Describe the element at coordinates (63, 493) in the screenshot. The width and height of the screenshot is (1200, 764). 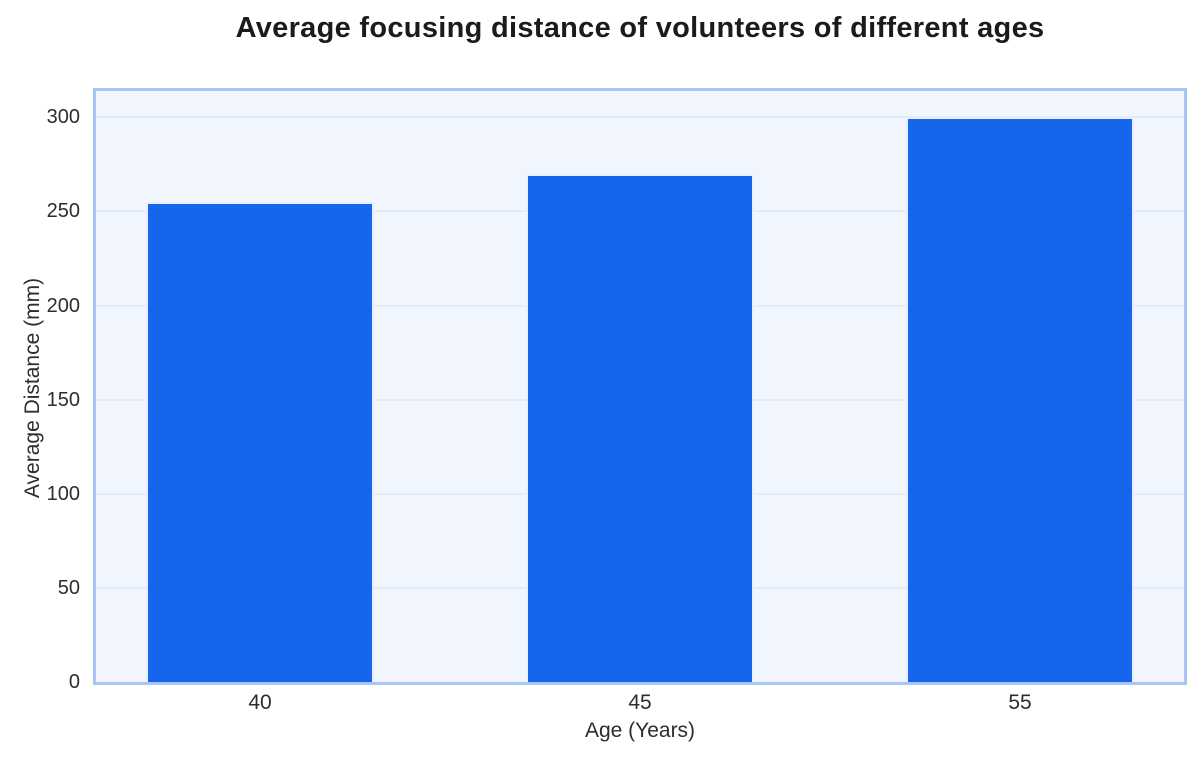
I see `y-tick-label-100: 100` at that location.